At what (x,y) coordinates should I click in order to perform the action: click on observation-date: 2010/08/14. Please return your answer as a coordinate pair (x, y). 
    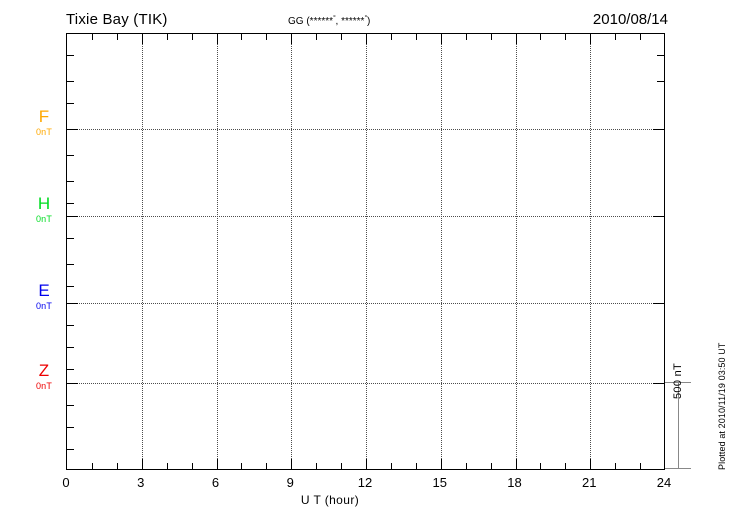
    Looking at the image, I should click on (630, 19).